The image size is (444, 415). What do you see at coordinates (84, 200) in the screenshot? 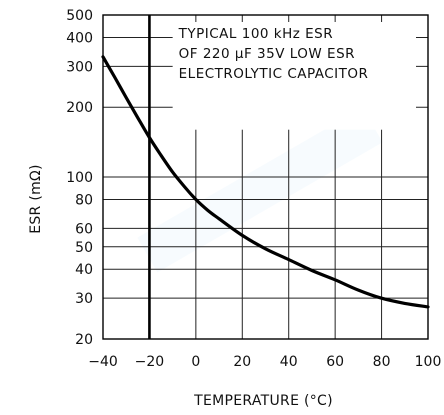
I see `y-tick-label: 80` at bounding box center [84, 200].